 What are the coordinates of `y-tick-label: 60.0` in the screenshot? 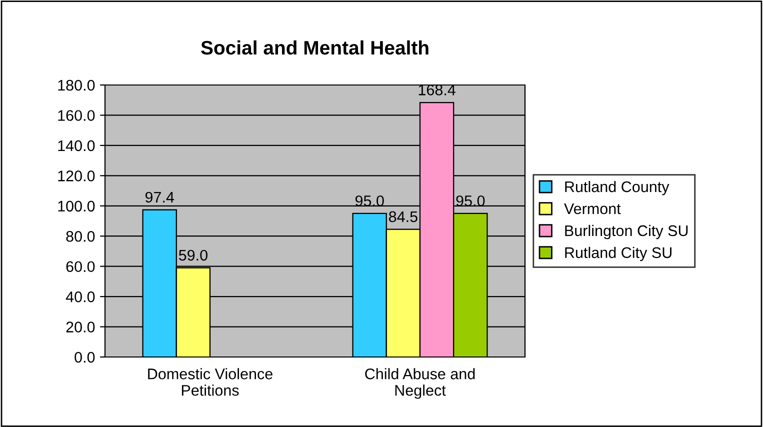 It's located at (80, 266).